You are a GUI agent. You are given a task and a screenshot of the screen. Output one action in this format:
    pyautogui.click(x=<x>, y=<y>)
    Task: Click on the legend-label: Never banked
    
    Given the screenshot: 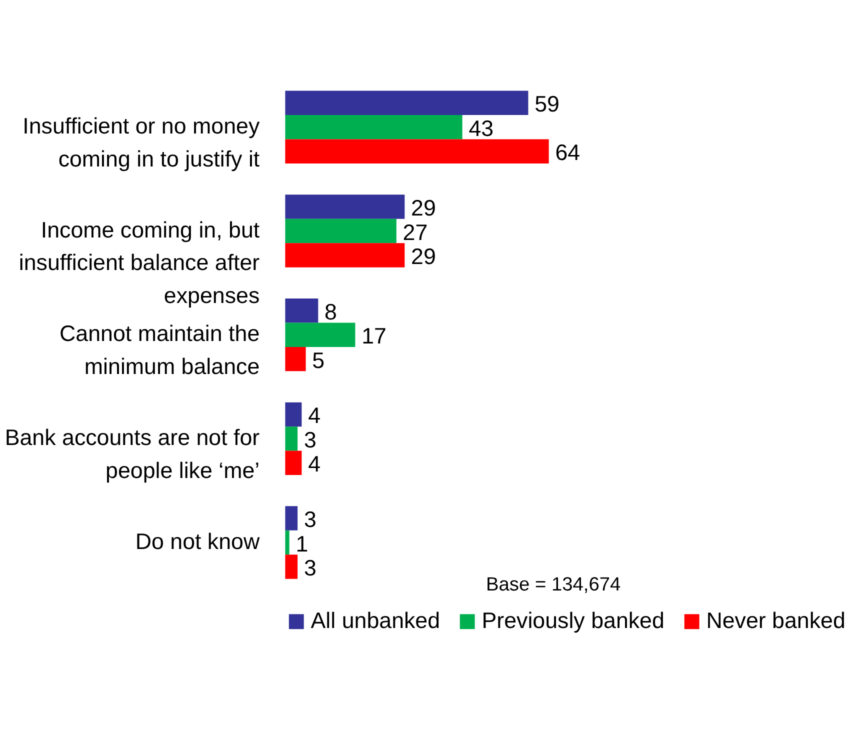 What is the action you would take?
    pyautogui.click(x=776, y=621)
    